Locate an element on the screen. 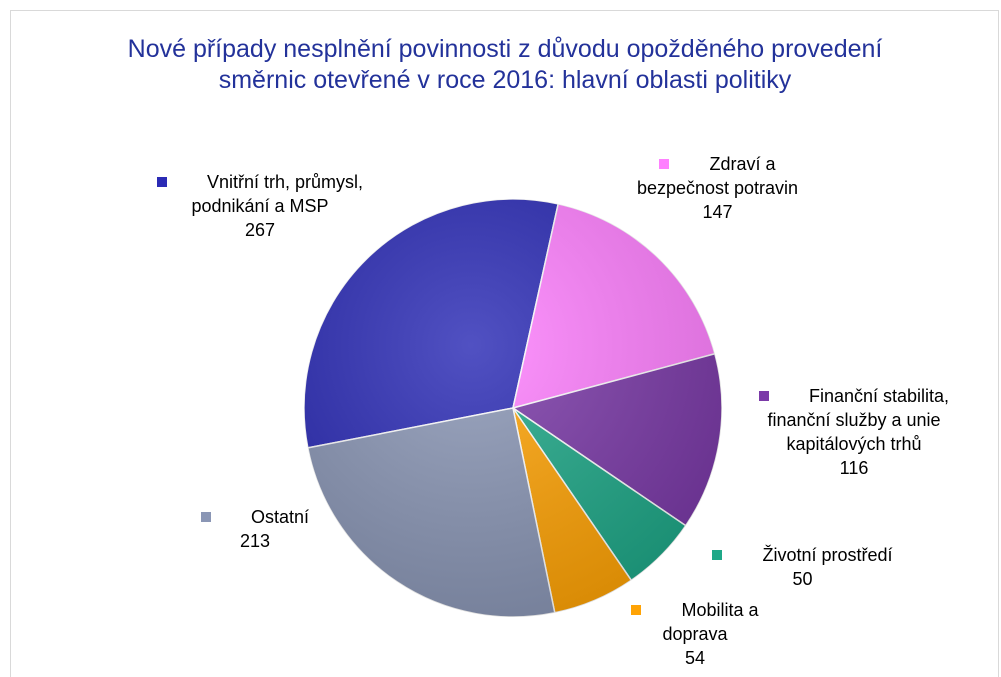 This screenshot has height=677, width=1001. data-label: Ostatní 213 is located at coordinates (255, 529).